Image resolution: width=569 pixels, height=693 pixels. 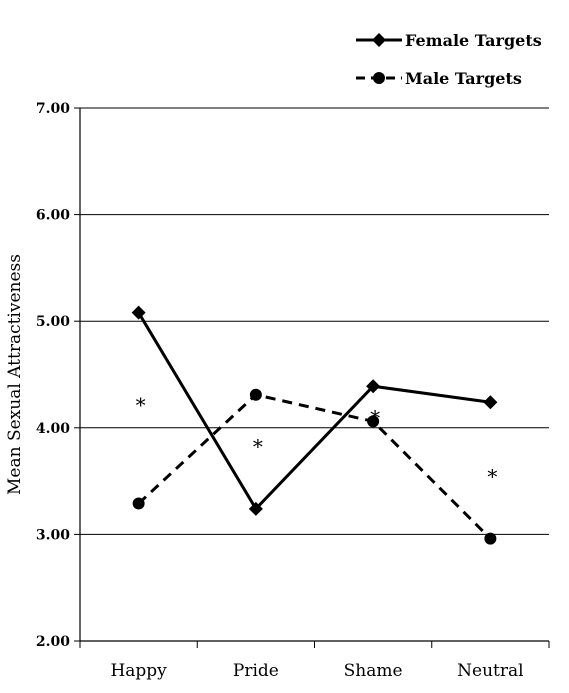 I want to click on series-line, so click(x=314, y=466).